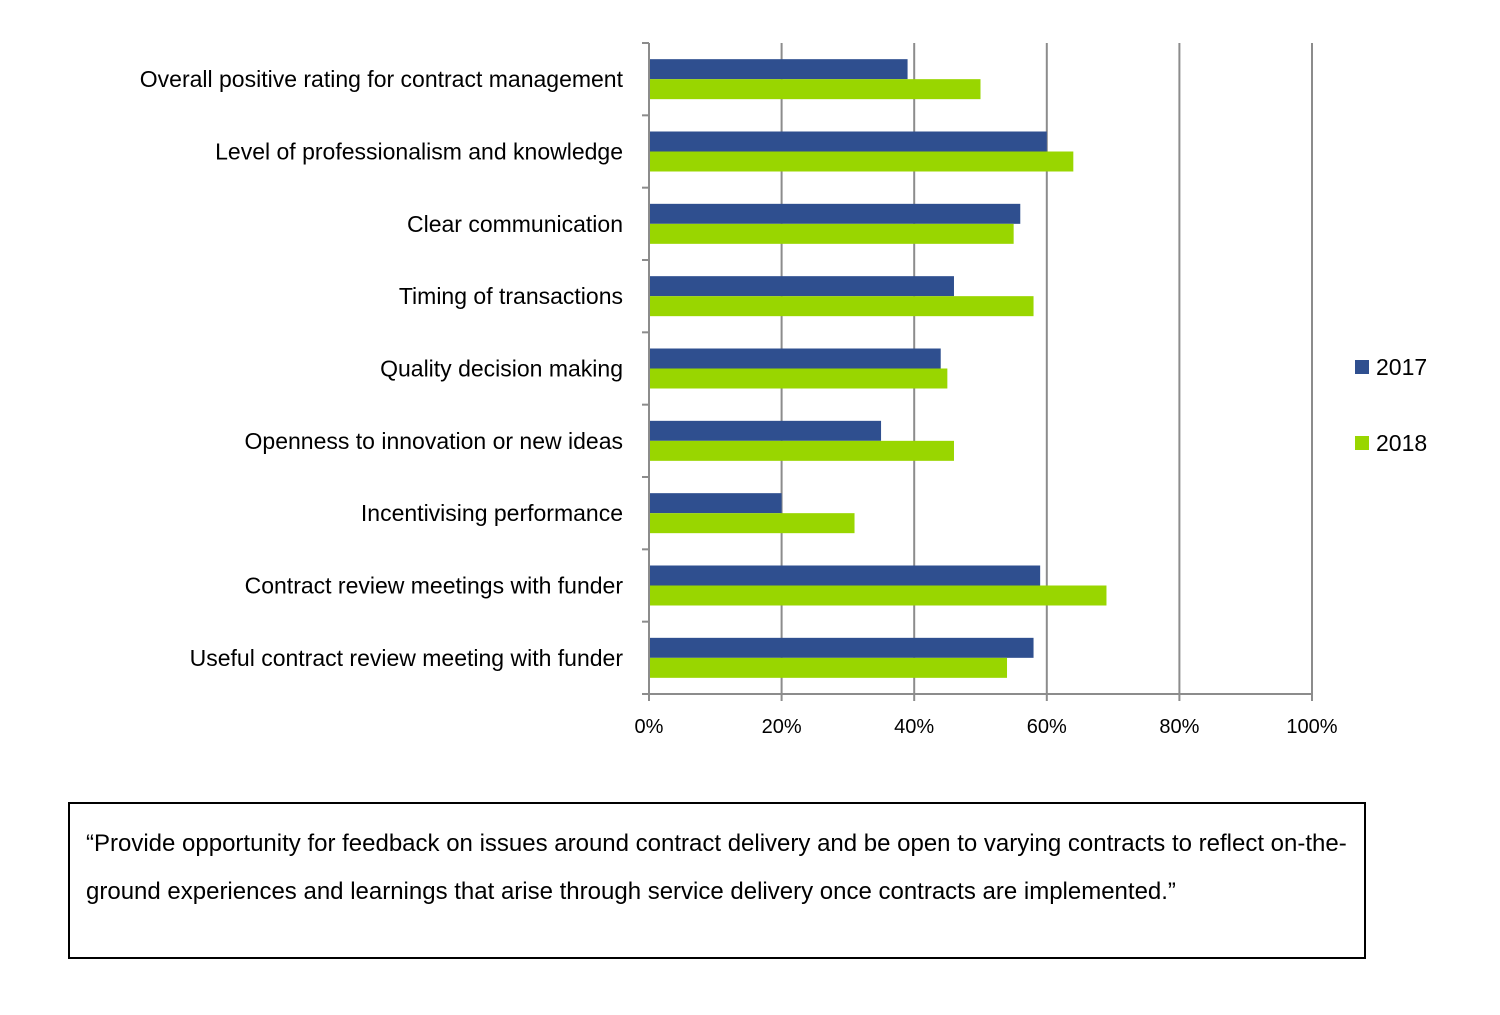  Describe the element at coordinates (1362, 367) in the screenshot. I see `legend-swatch-2017` at that location.